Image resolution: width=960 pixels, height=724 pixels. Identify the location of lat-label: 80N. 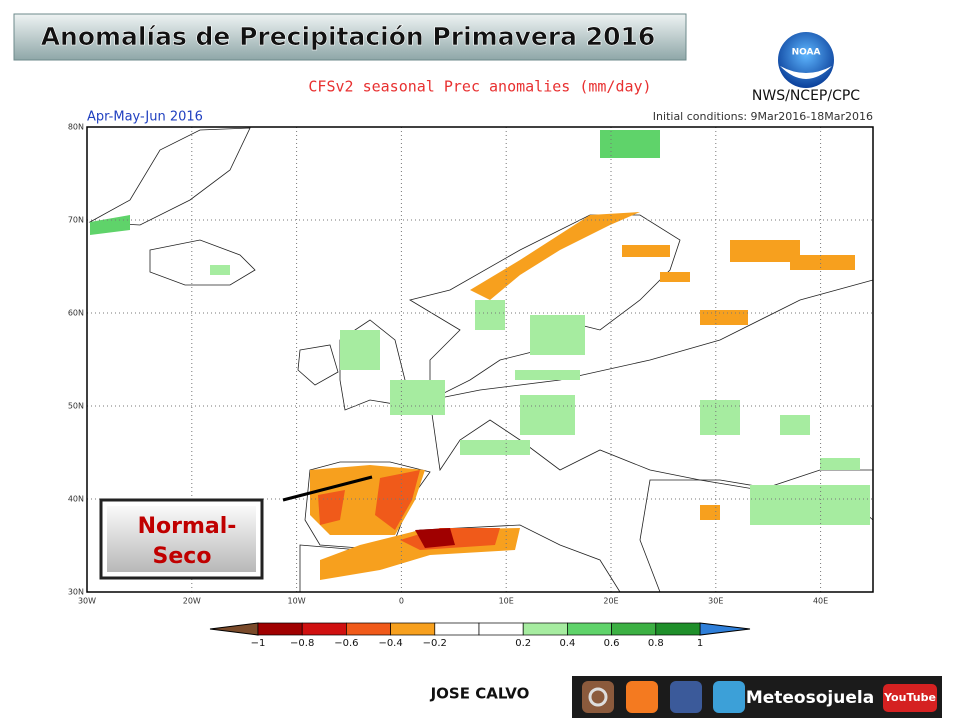
(76, 127).